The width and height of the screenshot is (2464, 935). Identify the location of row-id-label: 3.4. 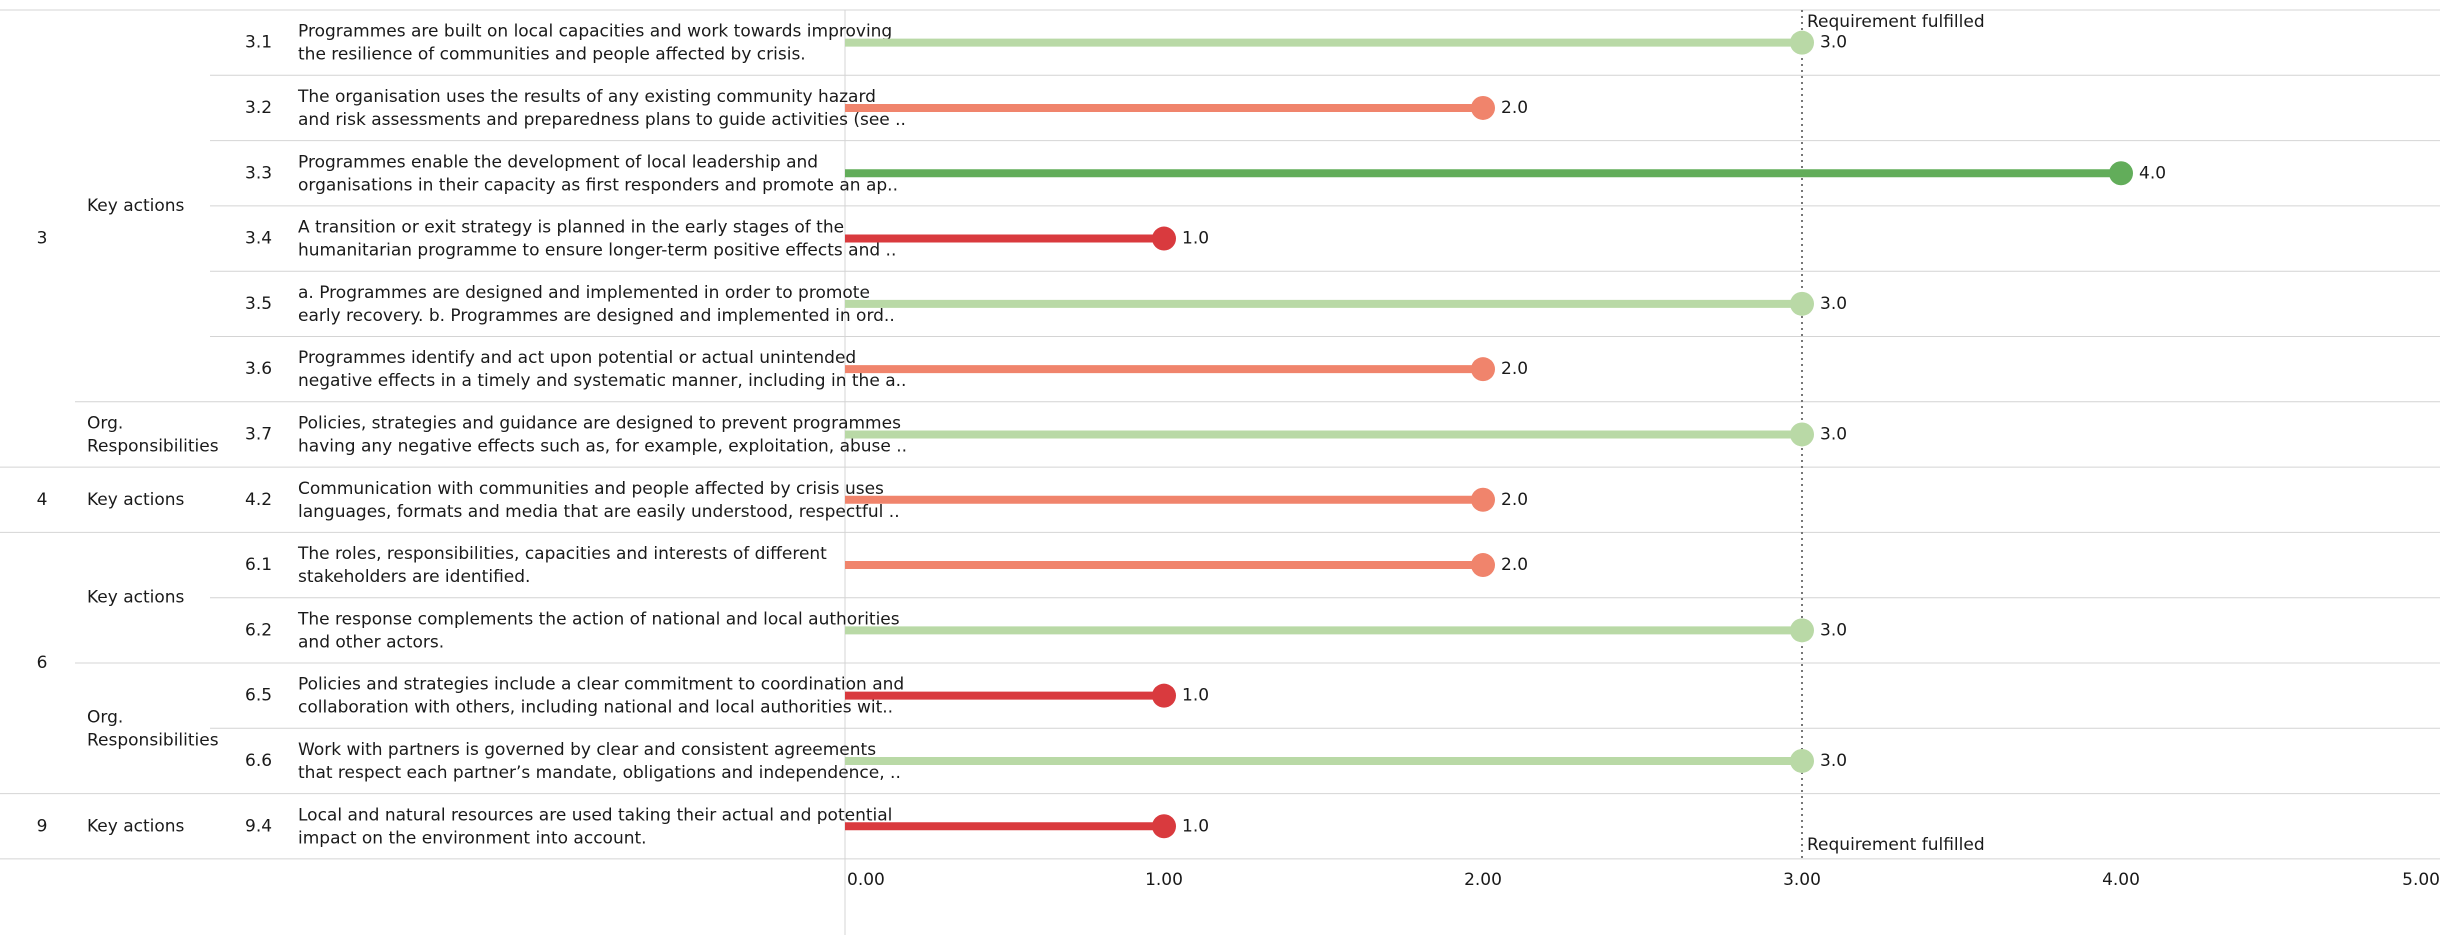
(258, 239).